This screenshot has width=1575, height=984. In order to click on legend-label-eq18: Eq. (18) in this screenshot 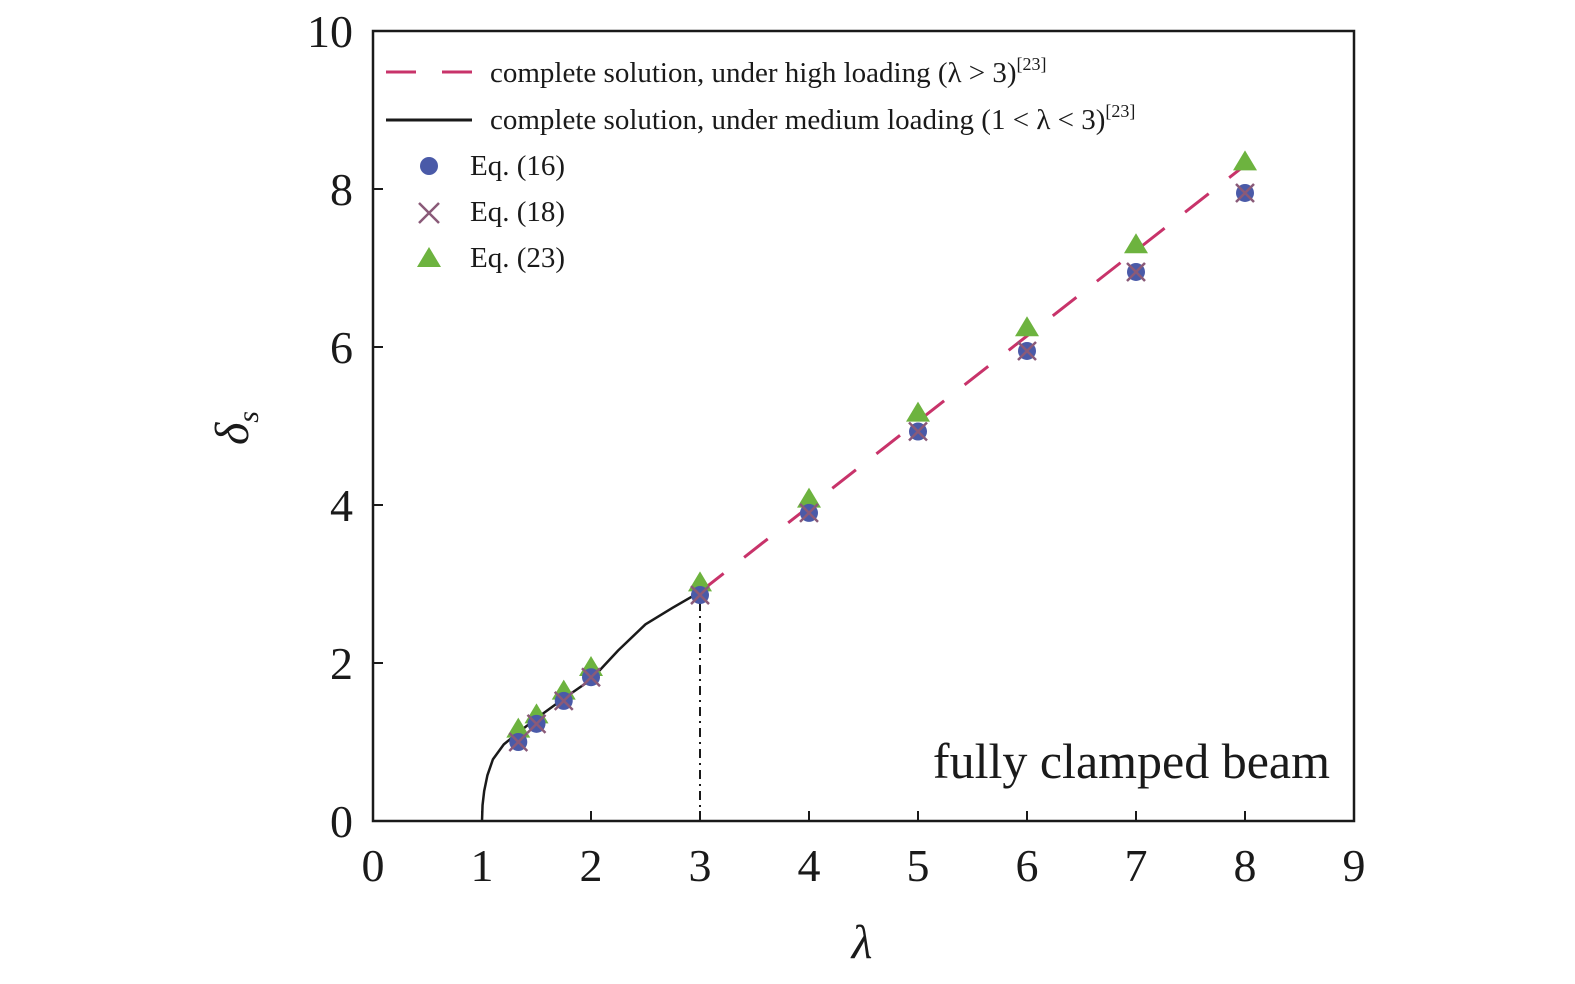, I will do `click(517, 212)`.